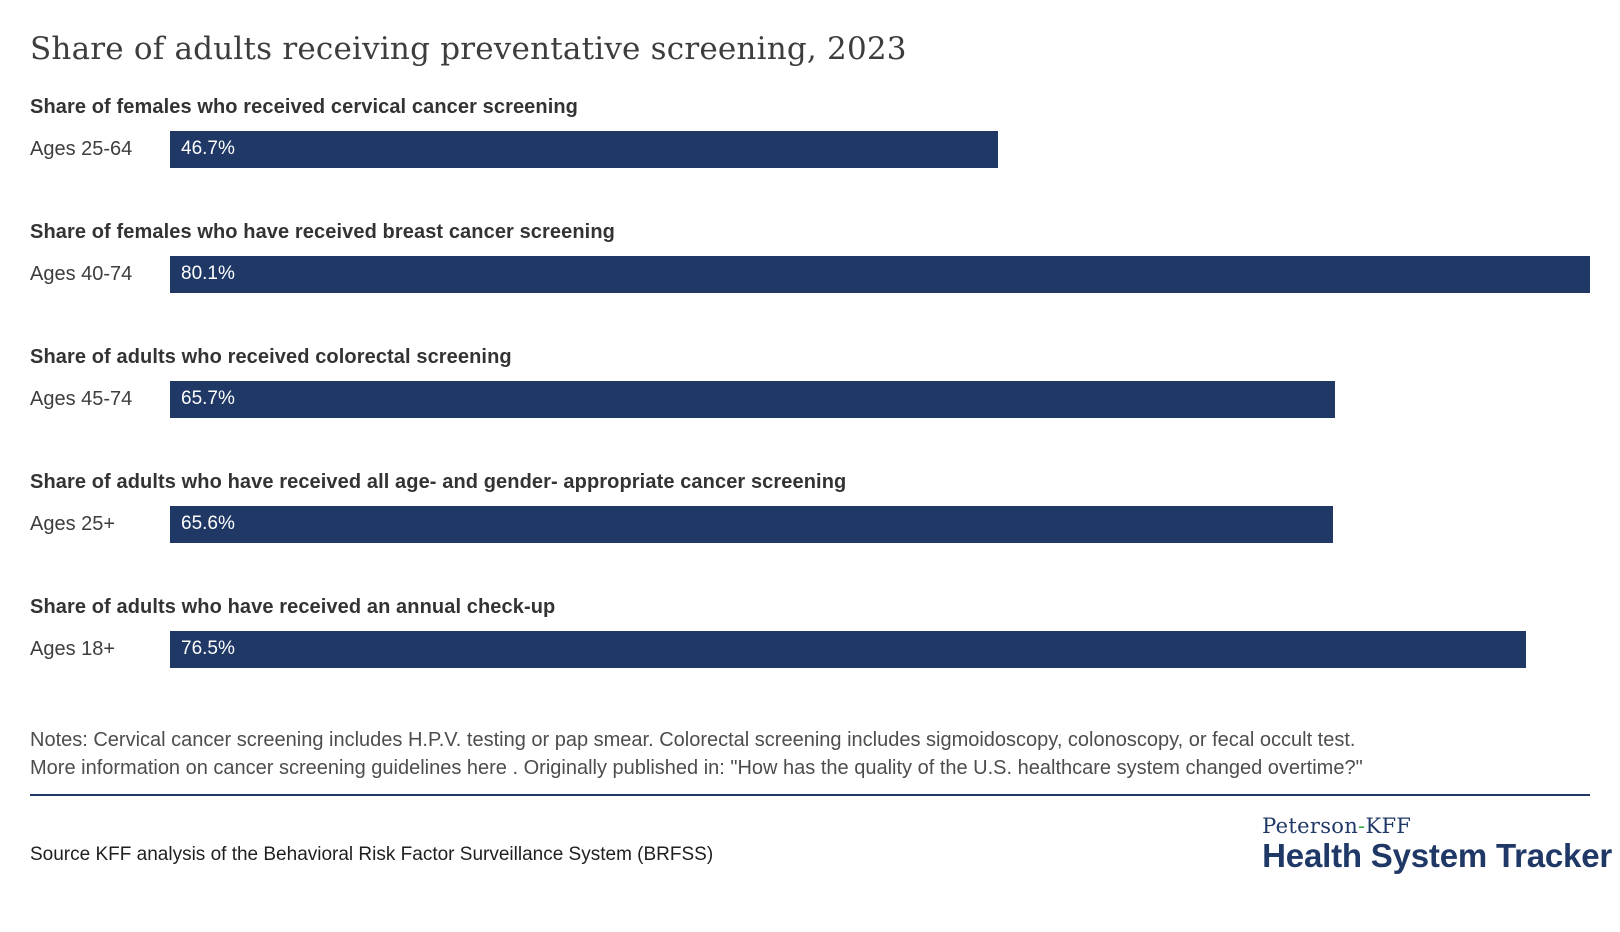  I want to click on logo-health-system-tracker: Health System Tracker, so click(1437, 855).